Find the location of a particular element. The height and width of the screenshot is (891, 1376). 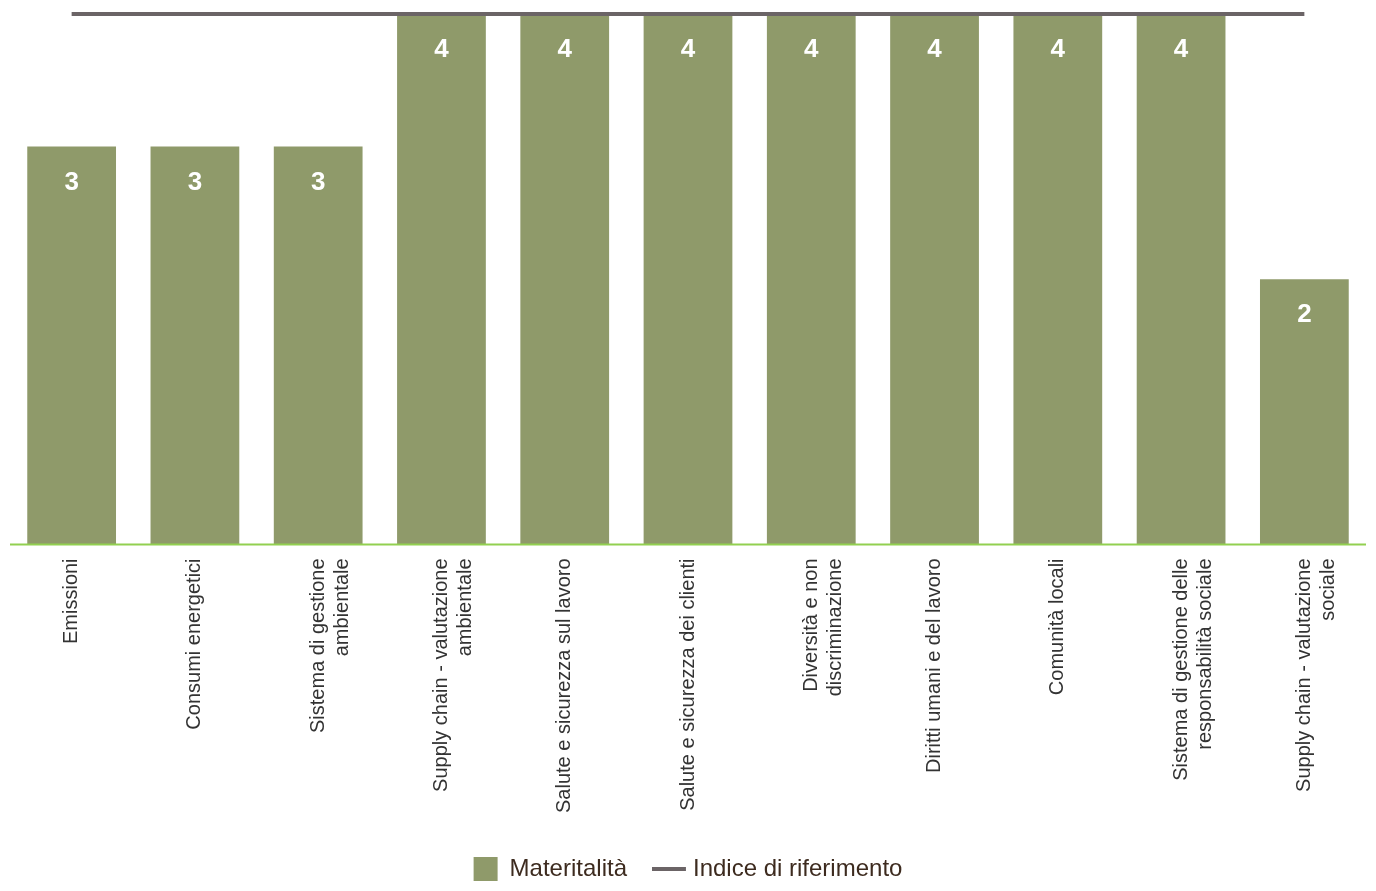

x-tick-label: Salute e sicurezza sul lavoro is located at coordinates (563, 686).